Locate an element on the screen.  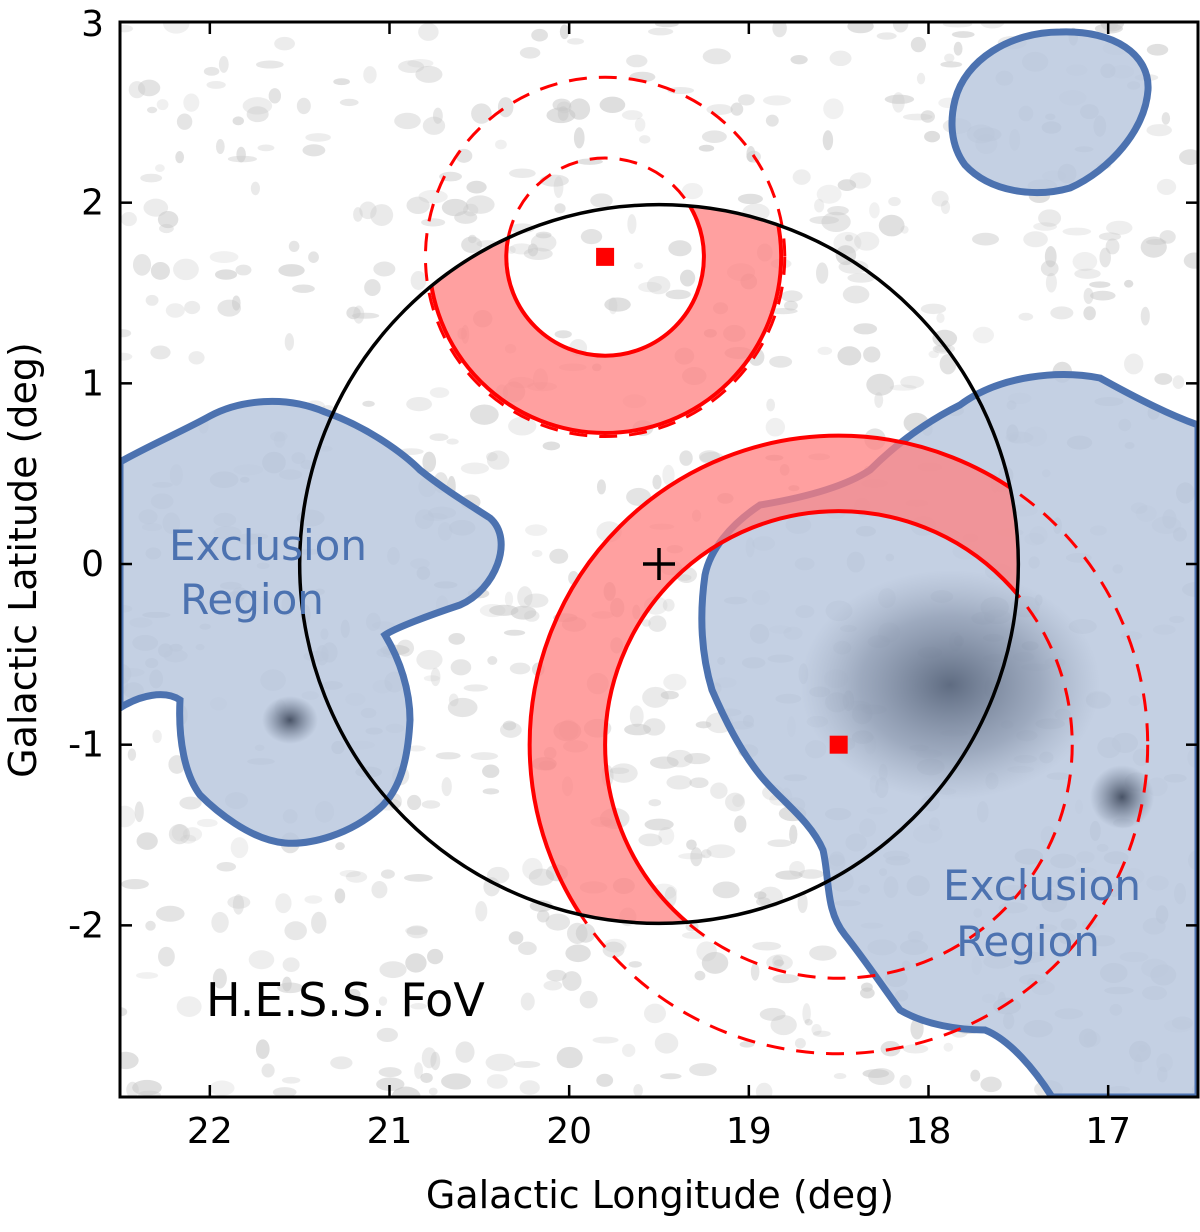
x-tick-label: 18 is located at coordinates (929, 1131).